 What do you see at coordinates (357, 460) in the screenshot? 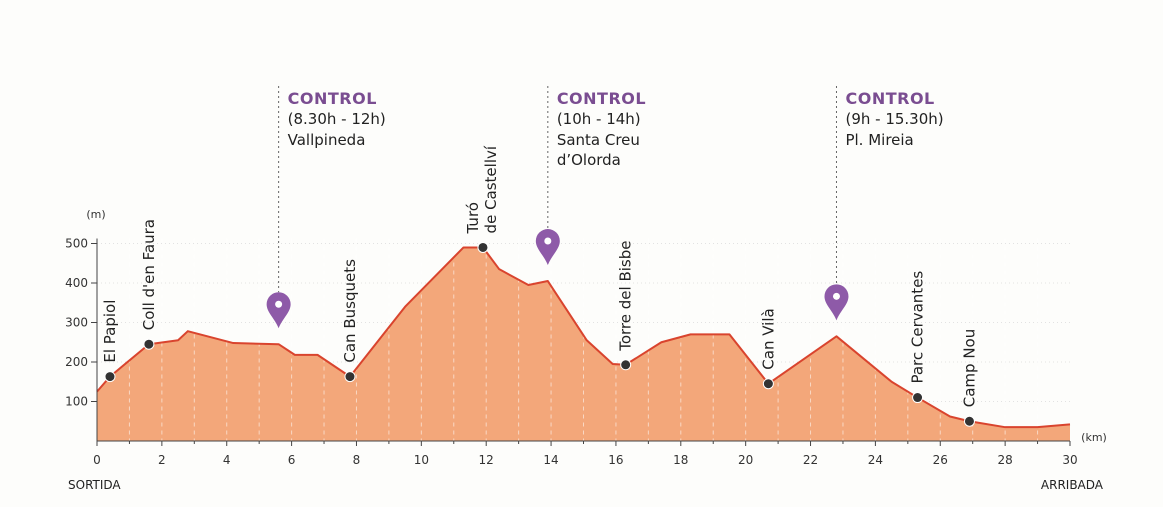
I see `x-tick-label: 8` at bounding box center [357, 460].